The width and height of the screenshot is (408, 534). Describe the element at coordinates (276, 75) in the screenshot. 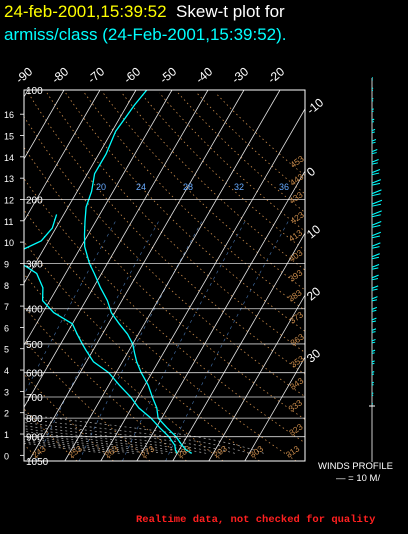

I see `isotherm-label: -20` at that location.